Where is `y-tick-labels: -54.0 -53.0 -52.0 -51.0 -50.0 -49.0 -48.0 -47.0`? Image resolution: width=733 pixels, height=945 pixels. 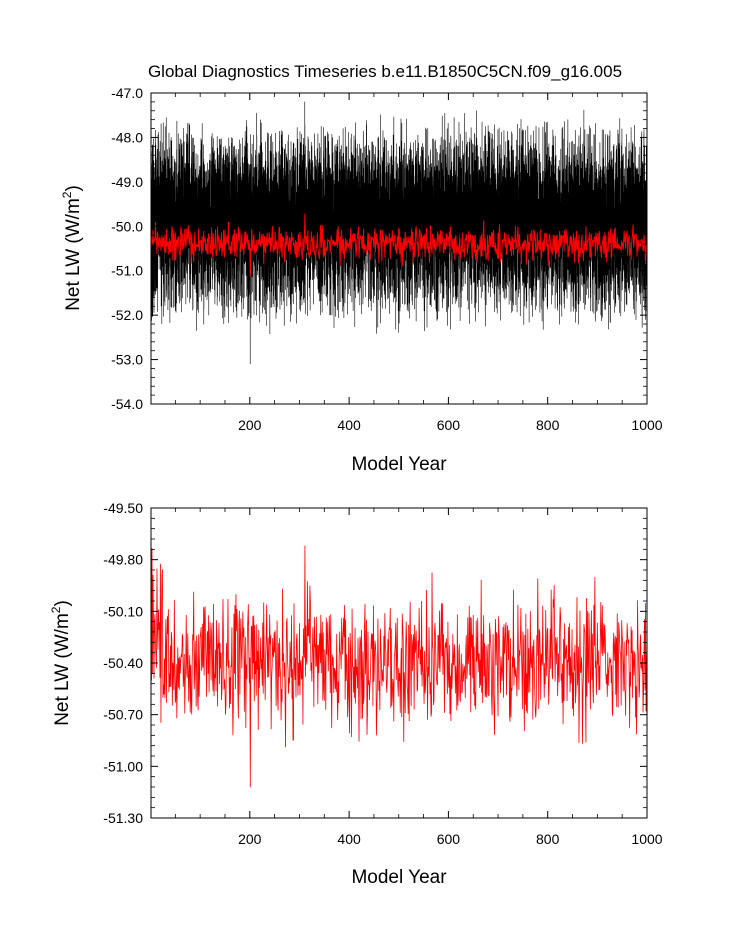 y-tick-labels: -54.0 -53.0 -52.0 -51.0 -50.0 -49.0 -48.0 -47.0 is located at coordinates (127, 248).